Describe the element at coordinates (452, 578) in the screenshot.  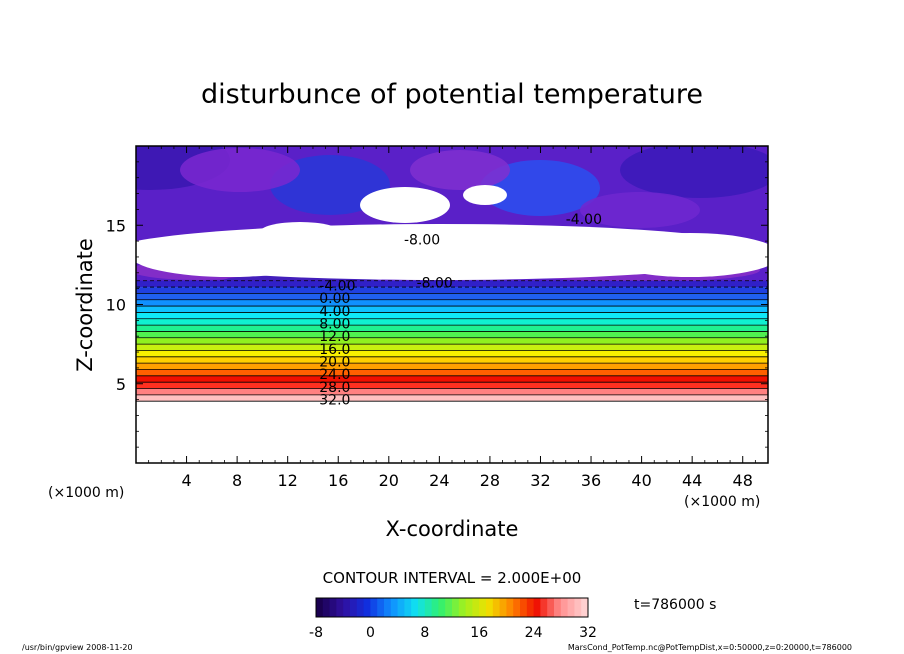
I see `contour-interval-label: CONTOUR INTERVAL = 2.000E+00` at that location.